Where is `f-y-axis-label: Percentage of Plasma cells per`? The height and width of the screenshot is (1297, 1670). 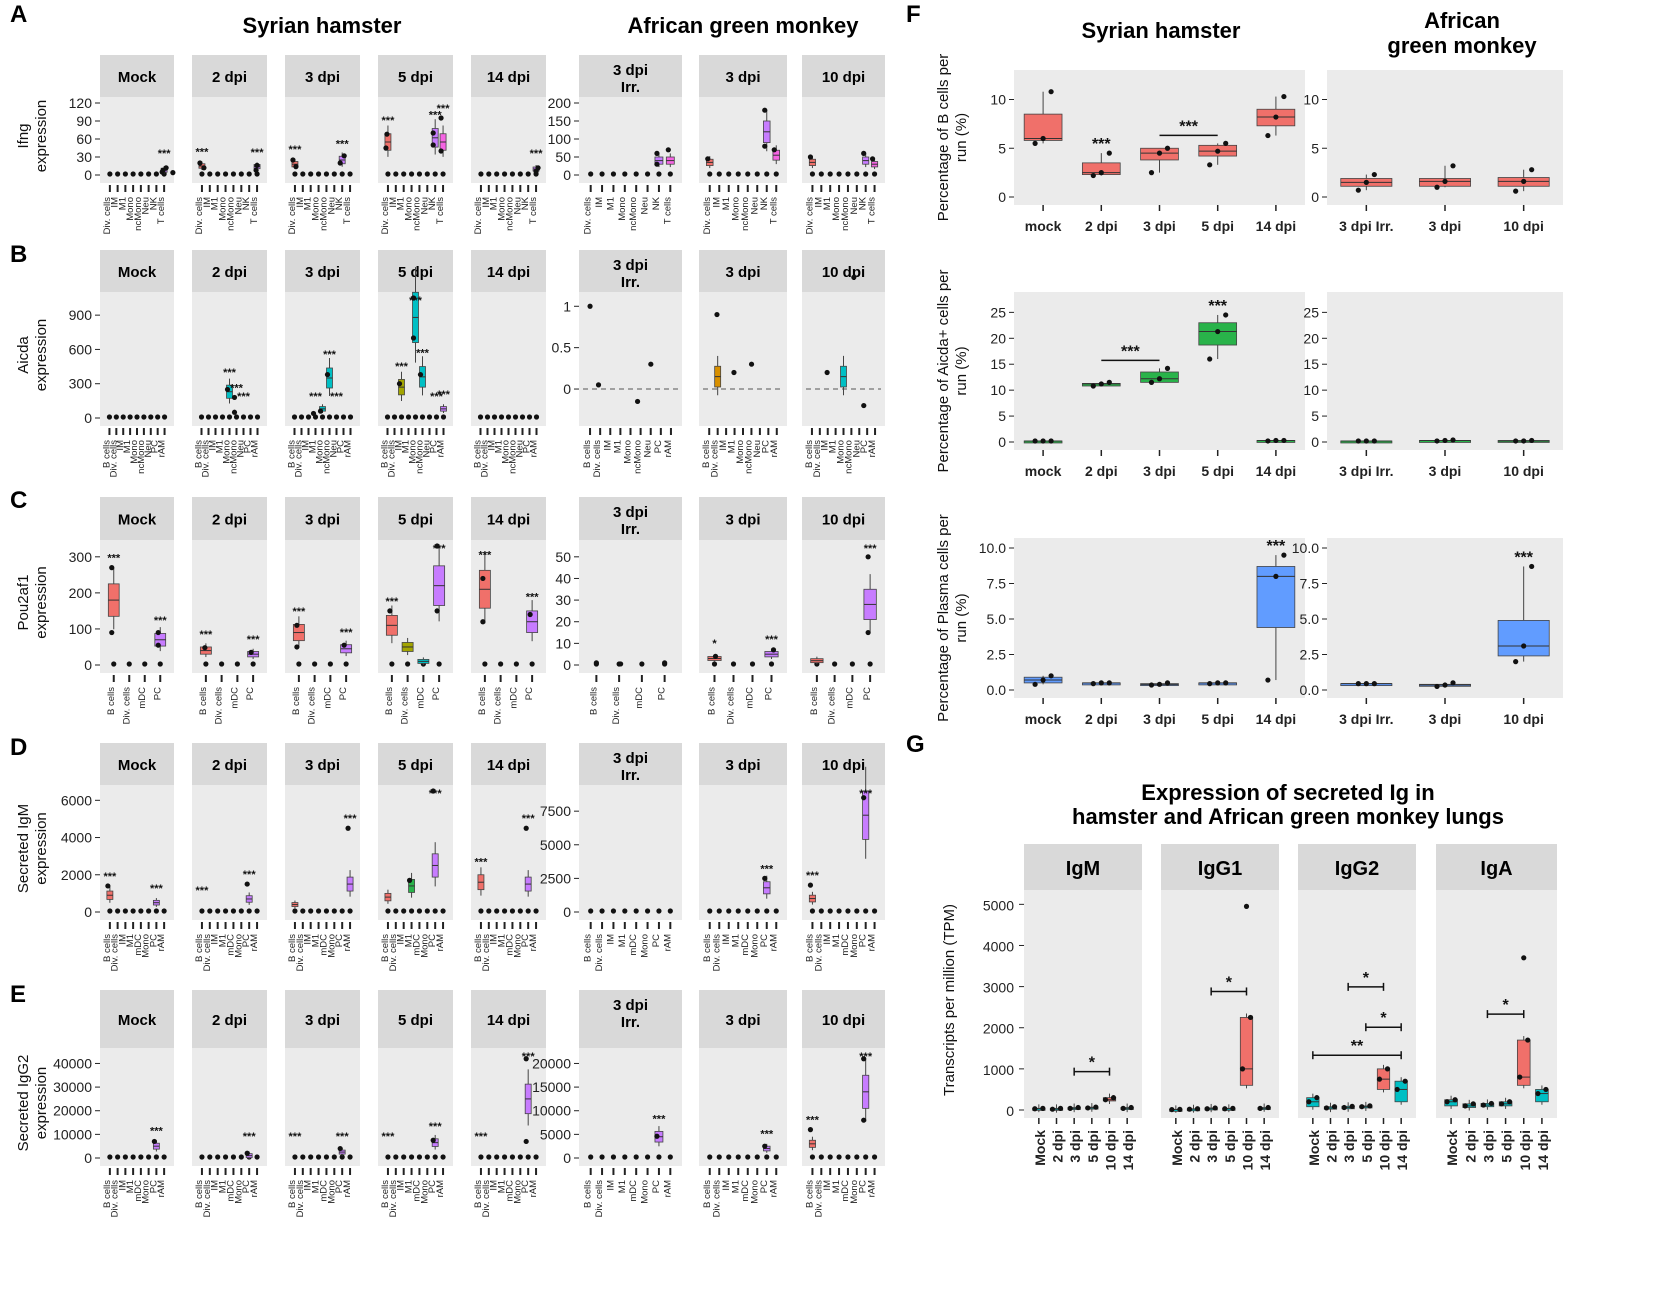
f-y-axis-label: Percentage of Plasma cells per is located at coordinates (943, 618).